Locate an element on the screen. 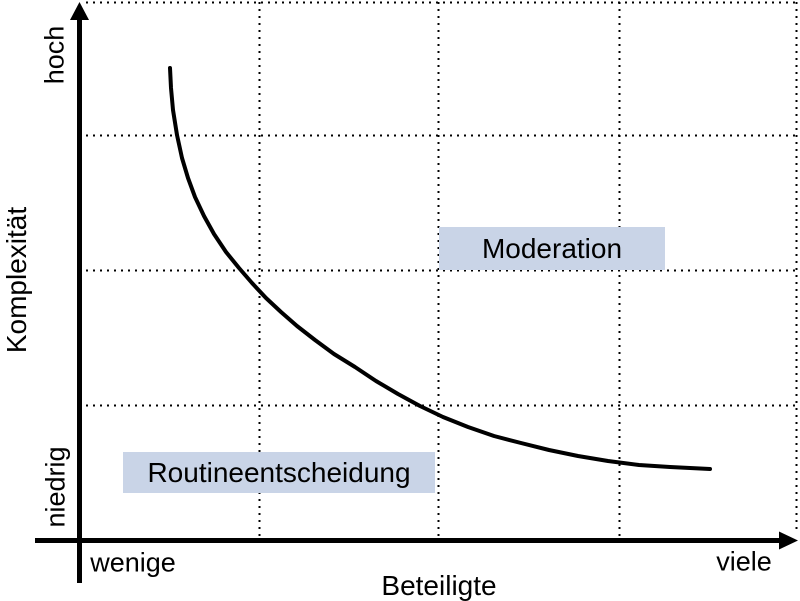 The width and height of the screenshot is (800, 601). y-axis-title: Komplexität is located at coordinates (16, 280).